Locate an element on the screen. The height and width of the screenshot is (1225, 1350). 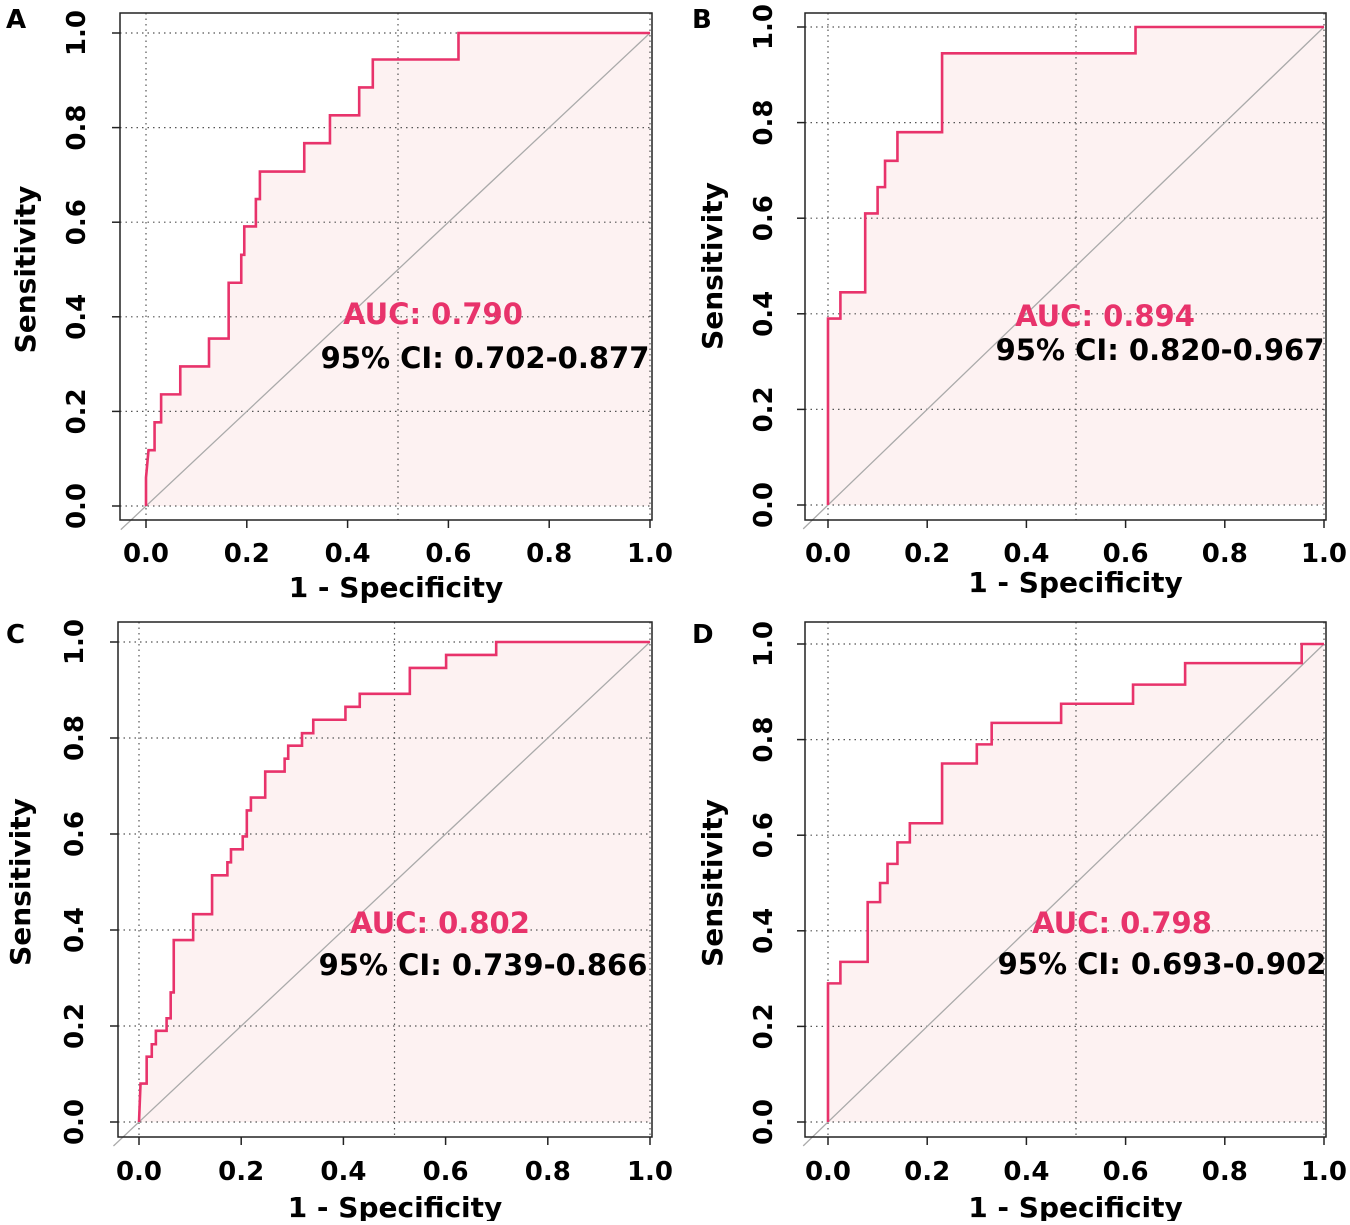
auc-label: AUC: 0.802 is located at coordinates (440, 923).